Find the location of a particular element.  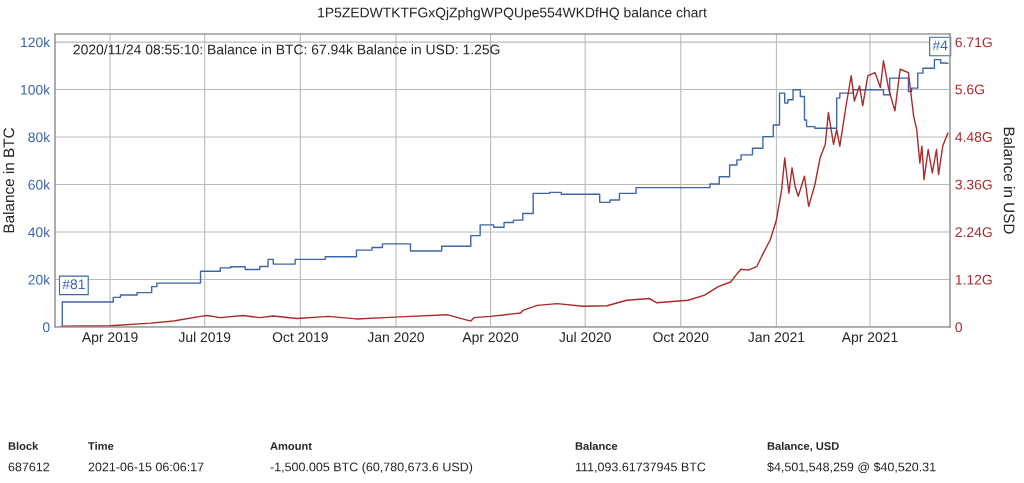

y2-tick-label: 3.36G is located at coordinates (973, 184).